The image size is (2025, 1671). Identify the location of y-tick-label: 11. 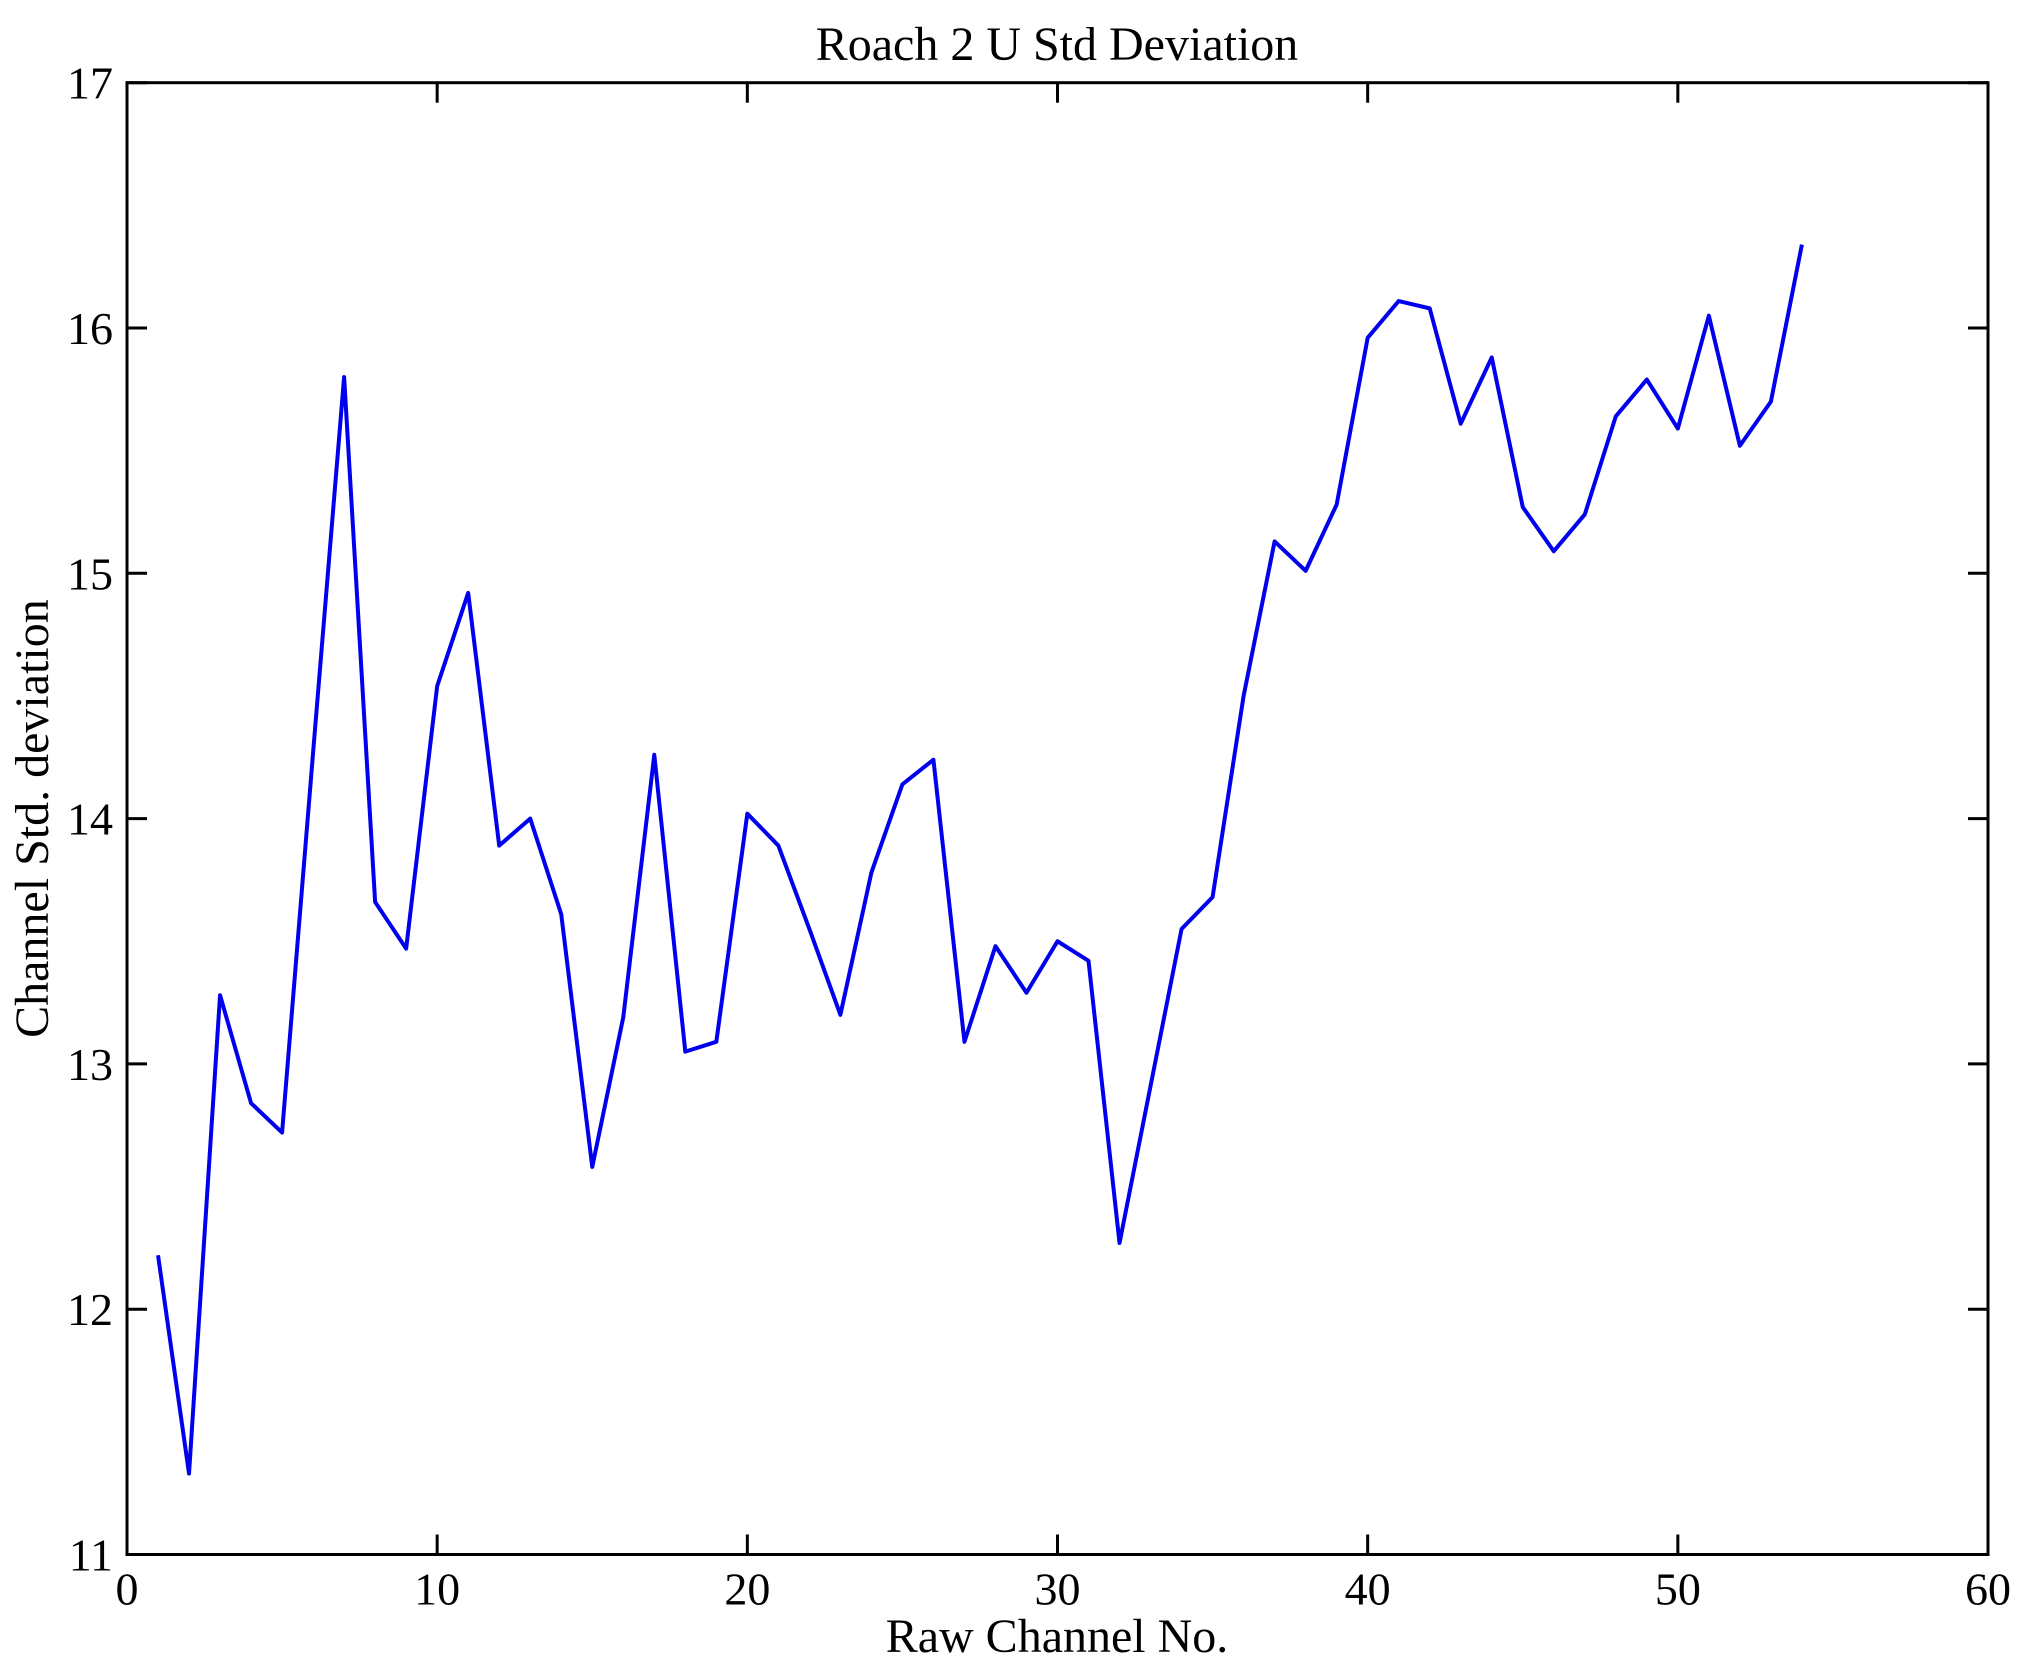
(91, 1555).